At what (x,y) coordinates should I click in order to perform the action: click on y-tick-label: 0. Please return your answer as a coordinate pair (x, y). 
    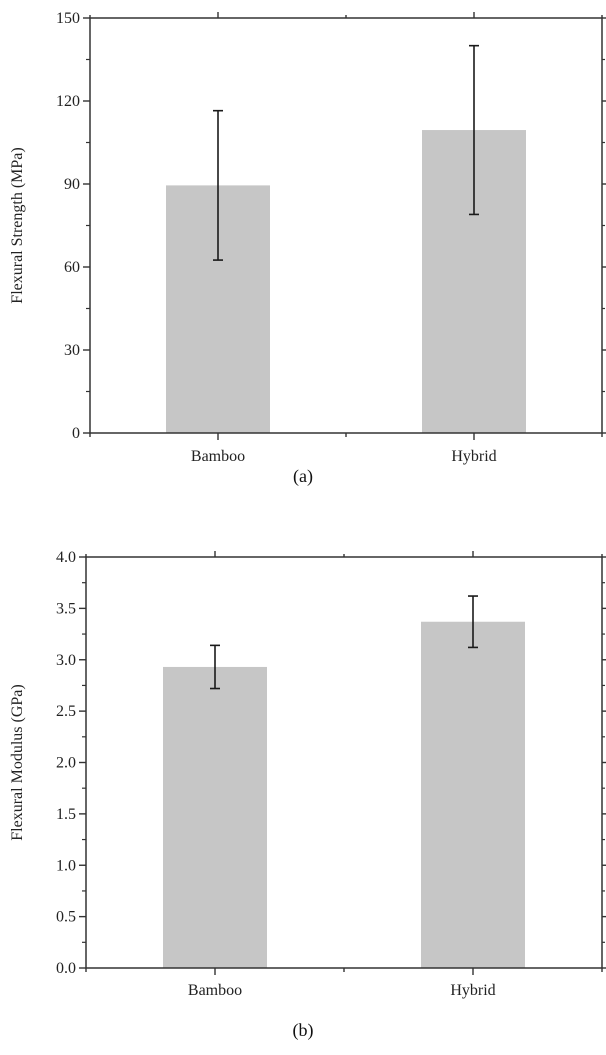
    Looking at the image, I should click on (76, 433).